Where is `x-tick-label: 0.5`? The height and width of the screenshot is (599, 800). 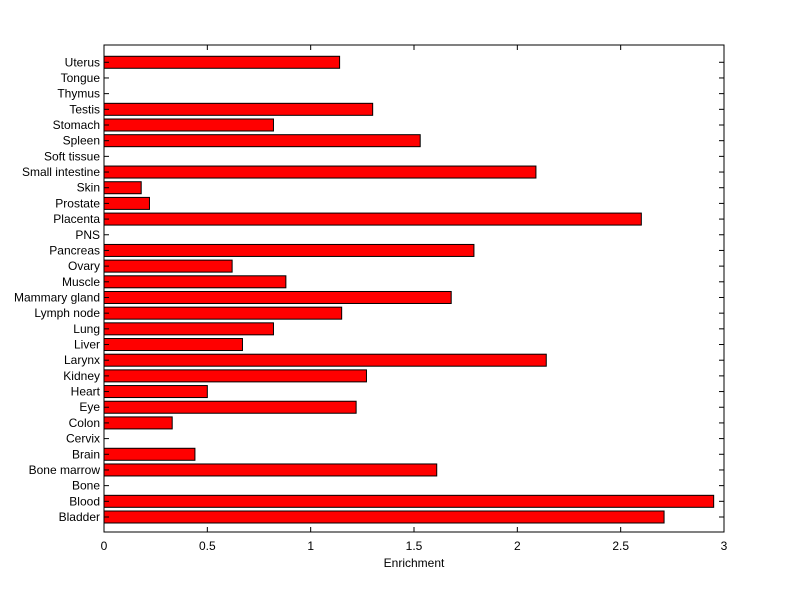 x-tick-label: 0.5 is located at coordinates (207, 546).